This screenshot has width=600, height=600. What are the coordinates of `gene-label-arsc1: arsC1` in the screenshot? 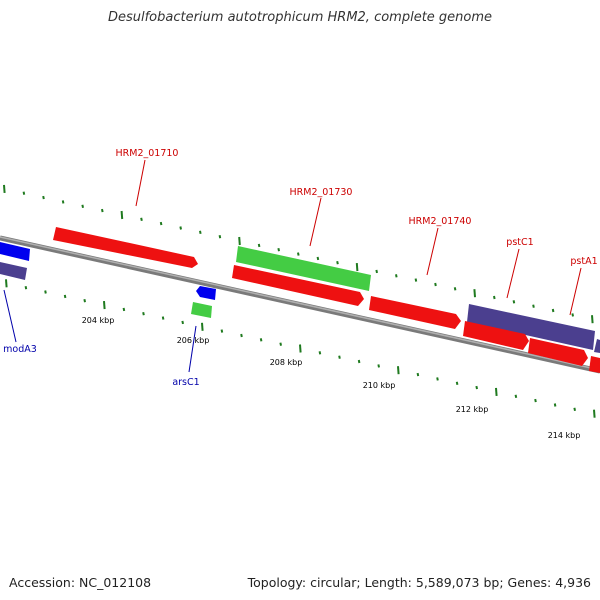 It's located at (185, 382).